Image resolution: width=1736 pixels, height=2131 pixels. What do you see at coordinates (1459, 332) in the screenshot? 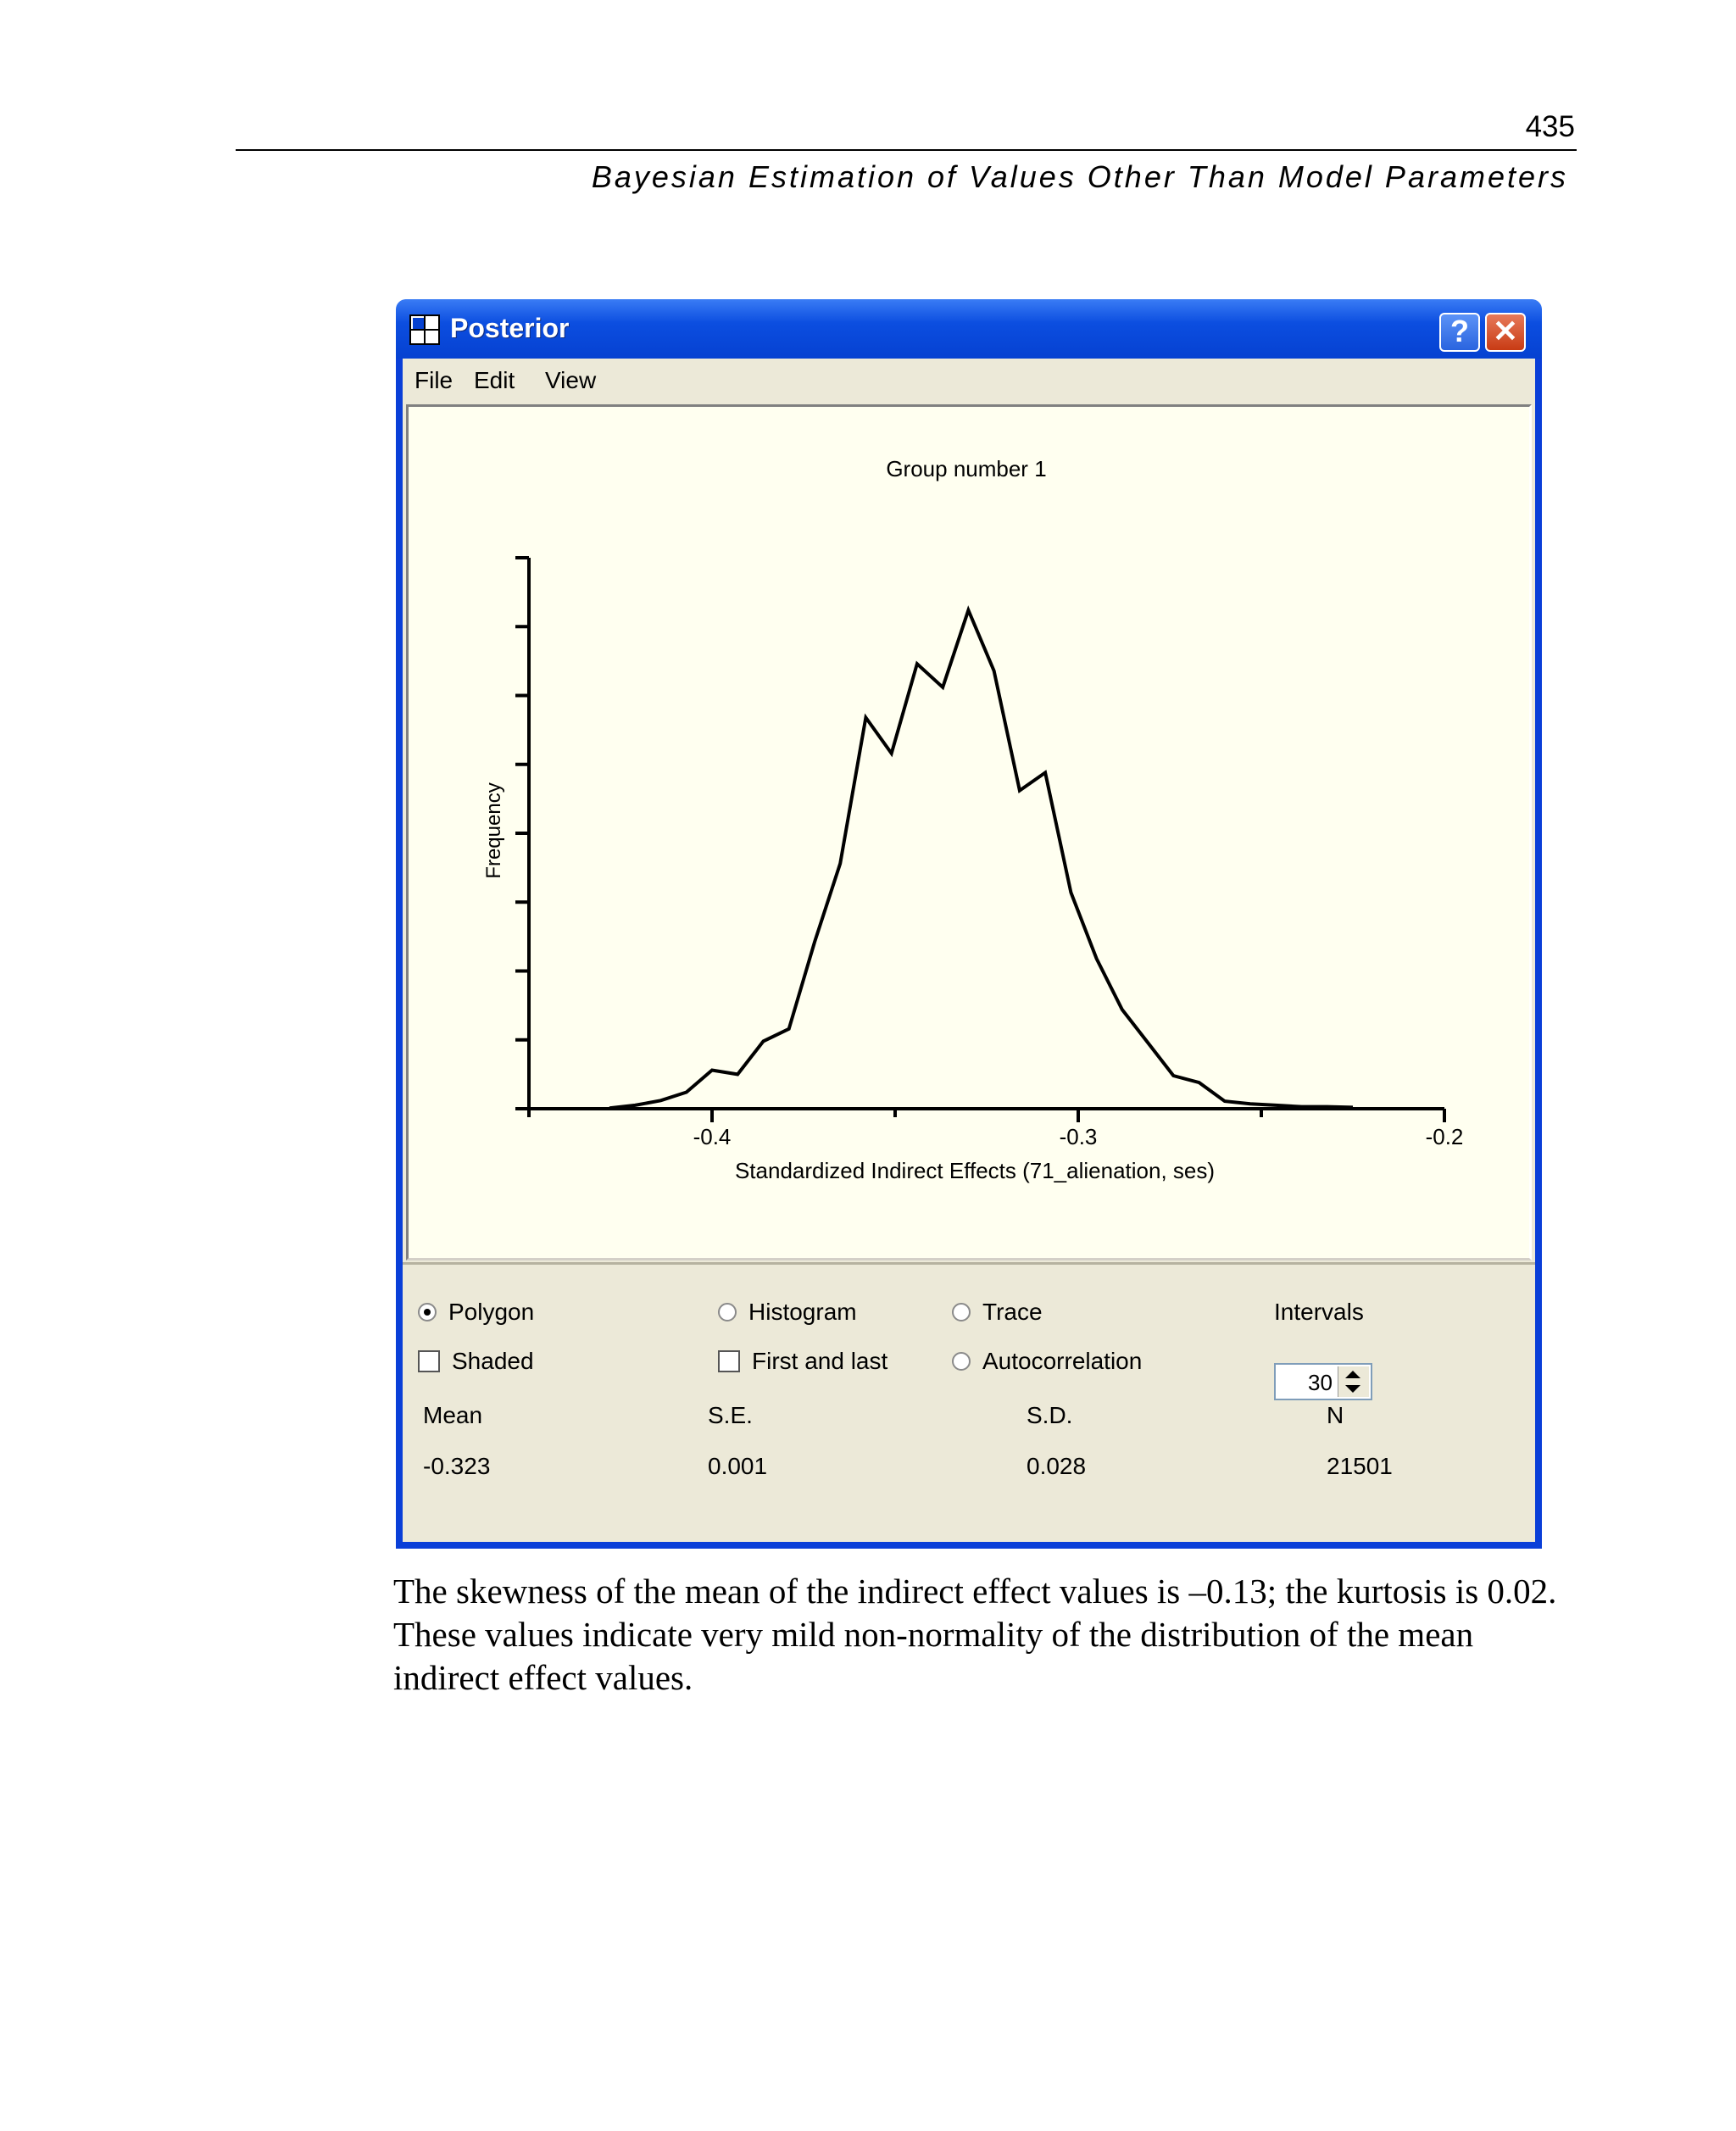
I see `help-button: ?` at bounding box center [1459, 332].